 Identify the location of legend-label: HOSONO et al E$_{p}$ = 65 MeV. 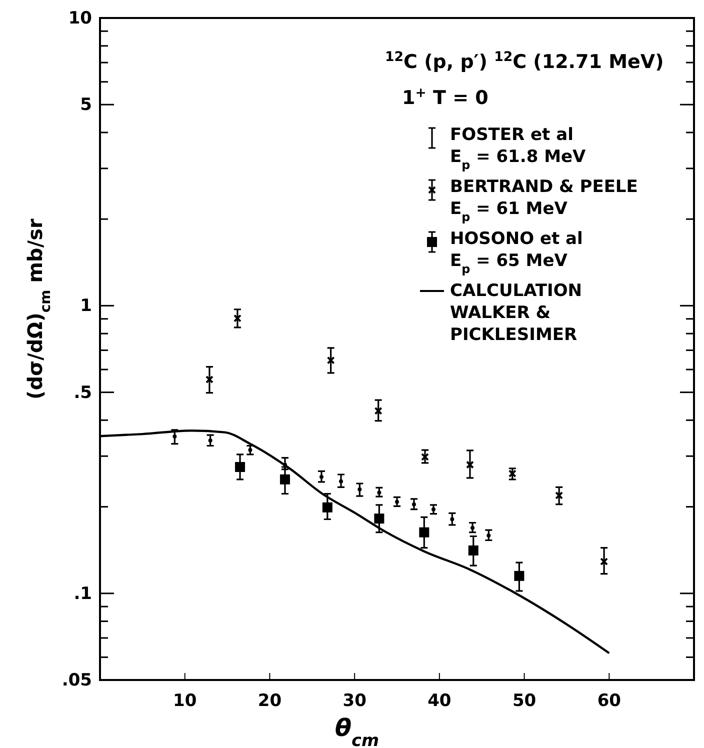
(516, 252).